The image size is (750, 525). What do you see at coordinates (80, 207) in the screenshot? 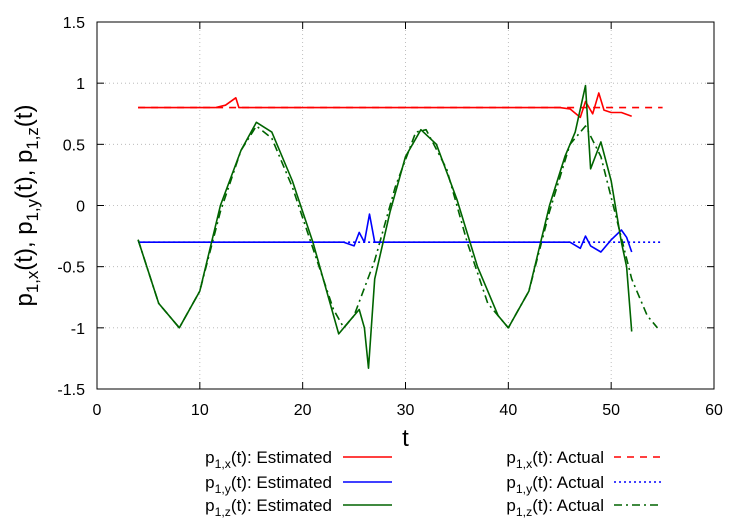
I see `y-tick-label: 0` at bounding box center [80, 207].